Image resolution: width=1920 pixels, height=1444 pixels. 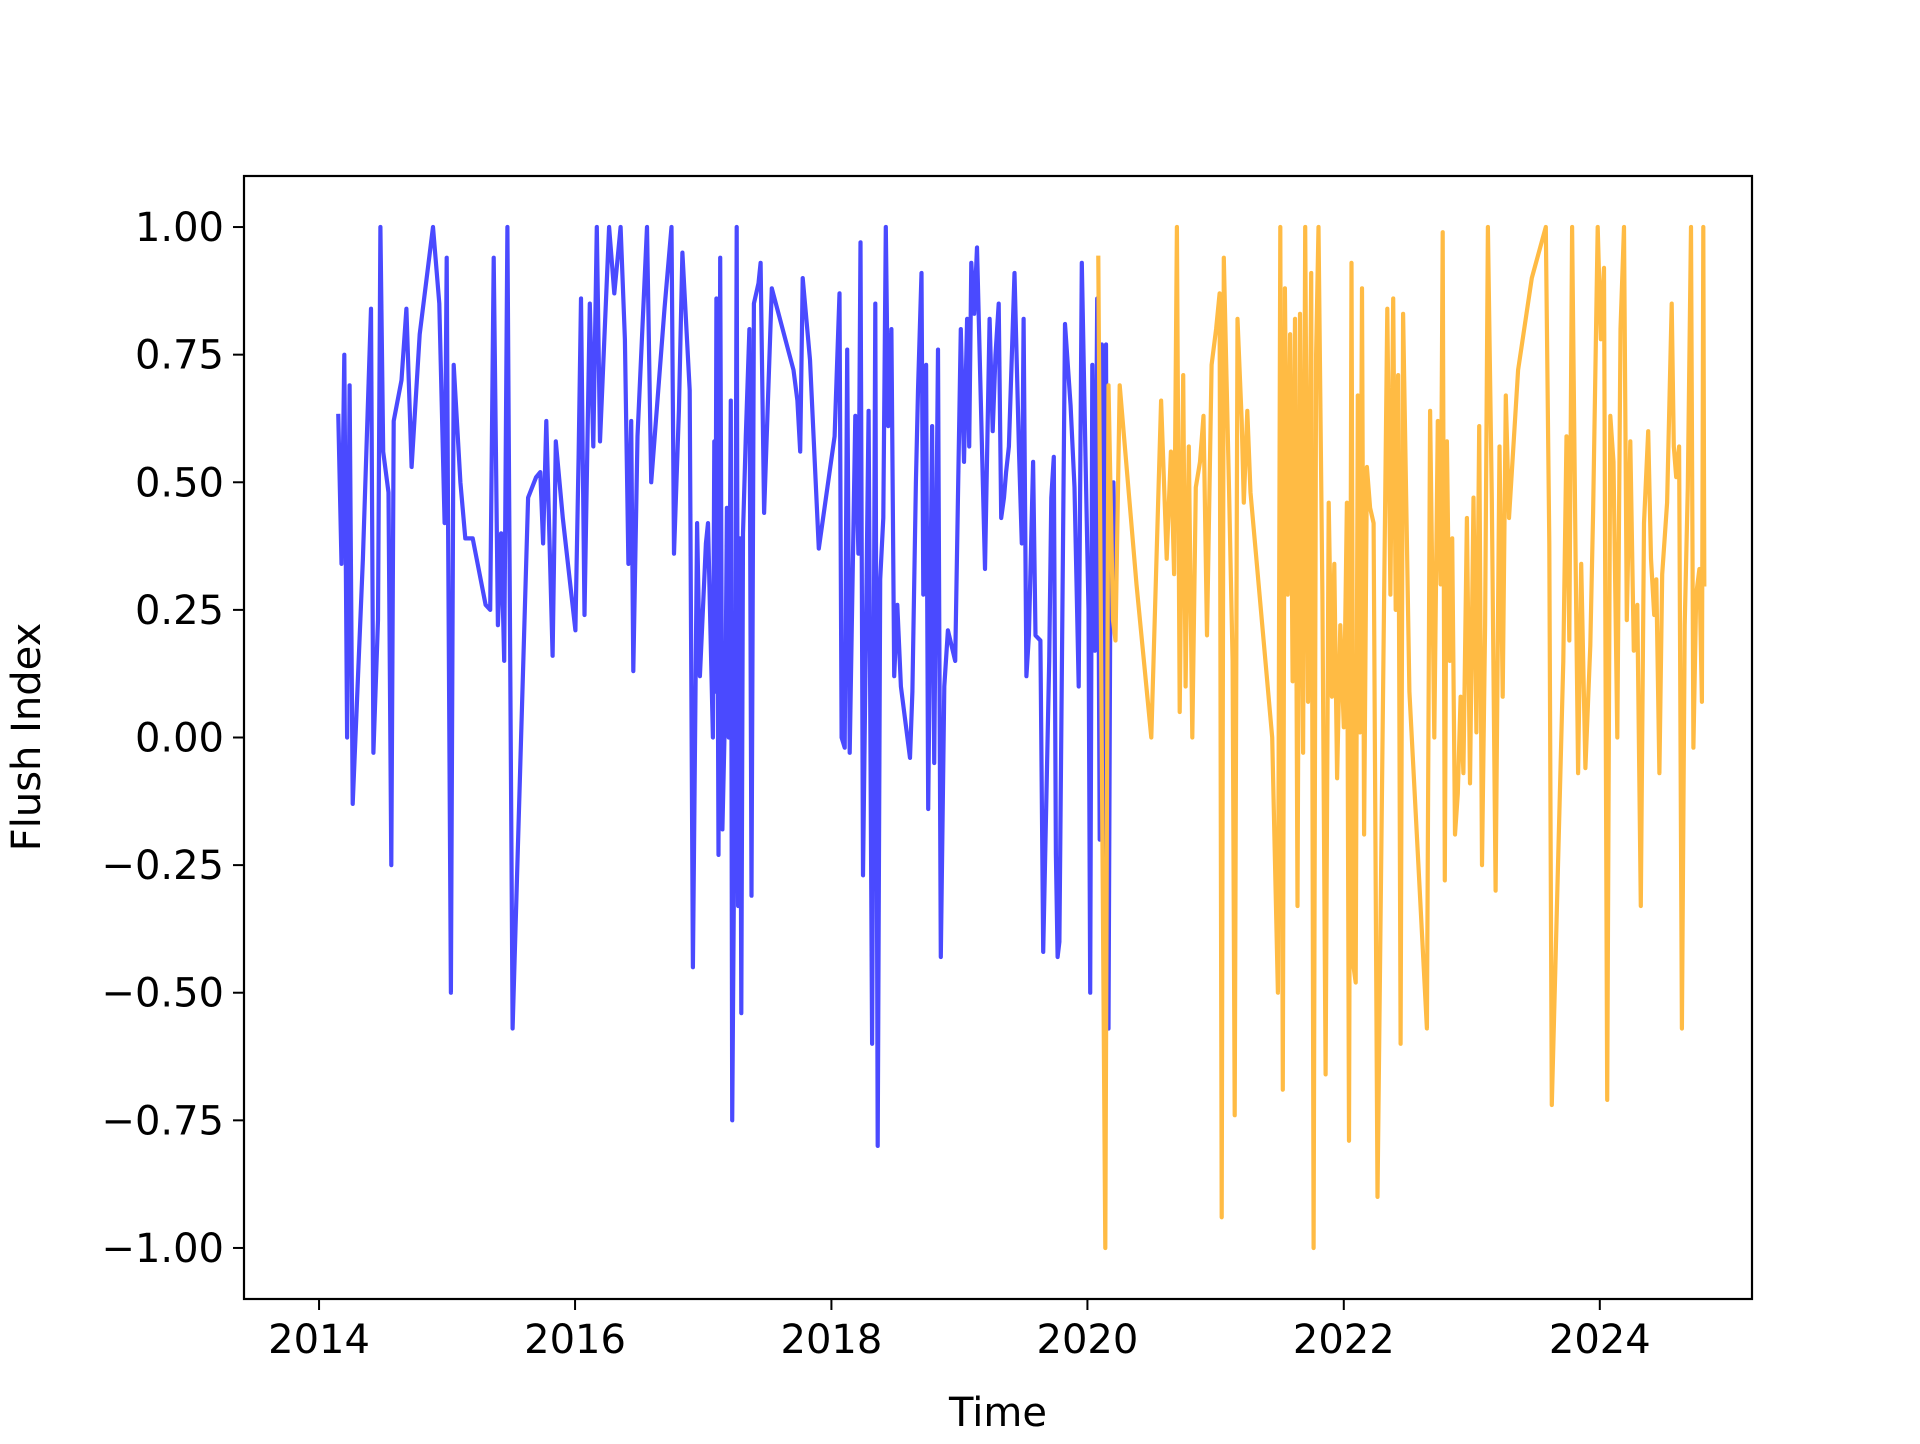 I want to click on y-tick-label: 0.75, so click(x=179, y=356).